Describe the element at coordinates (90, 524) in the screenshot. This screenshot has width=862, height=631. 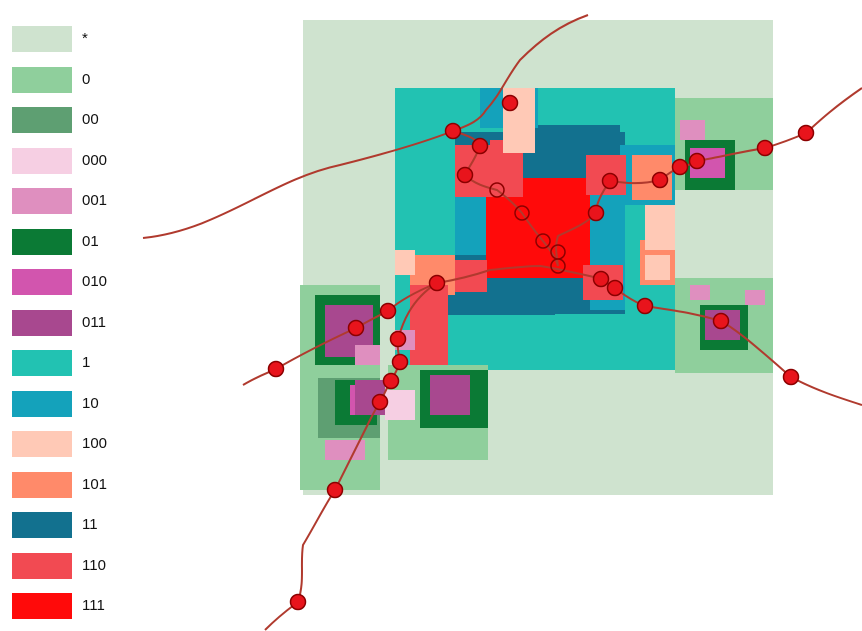
I see `legend-label: 11` at that location.